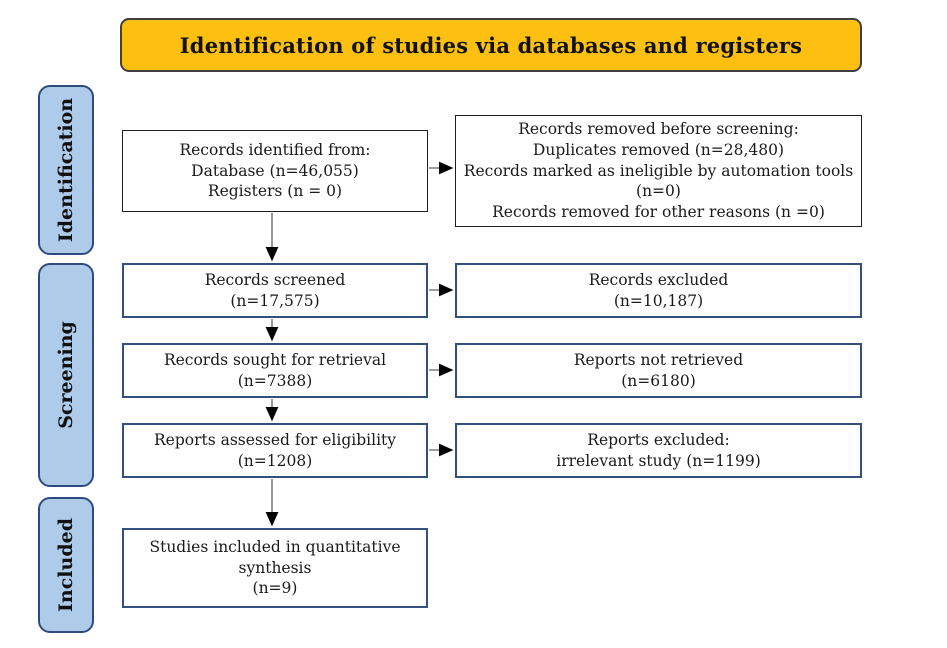  Describe the element at coordinates (275, 546) in the screenshot. I see `box-line: Studies included in quantitative` at that location.